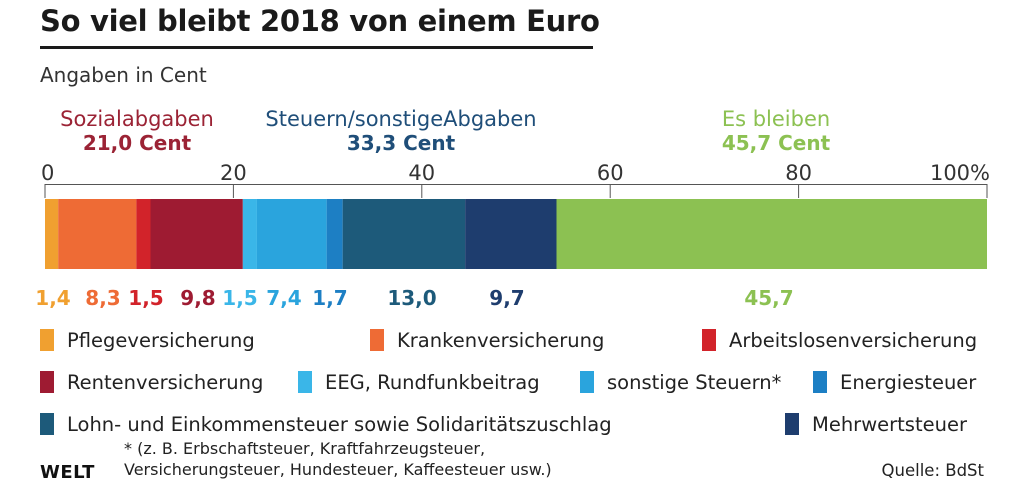 The height and width of the screenshot is (490, 1024). I want to click on legend-label: Rentenversicherung, so click(165, 382).